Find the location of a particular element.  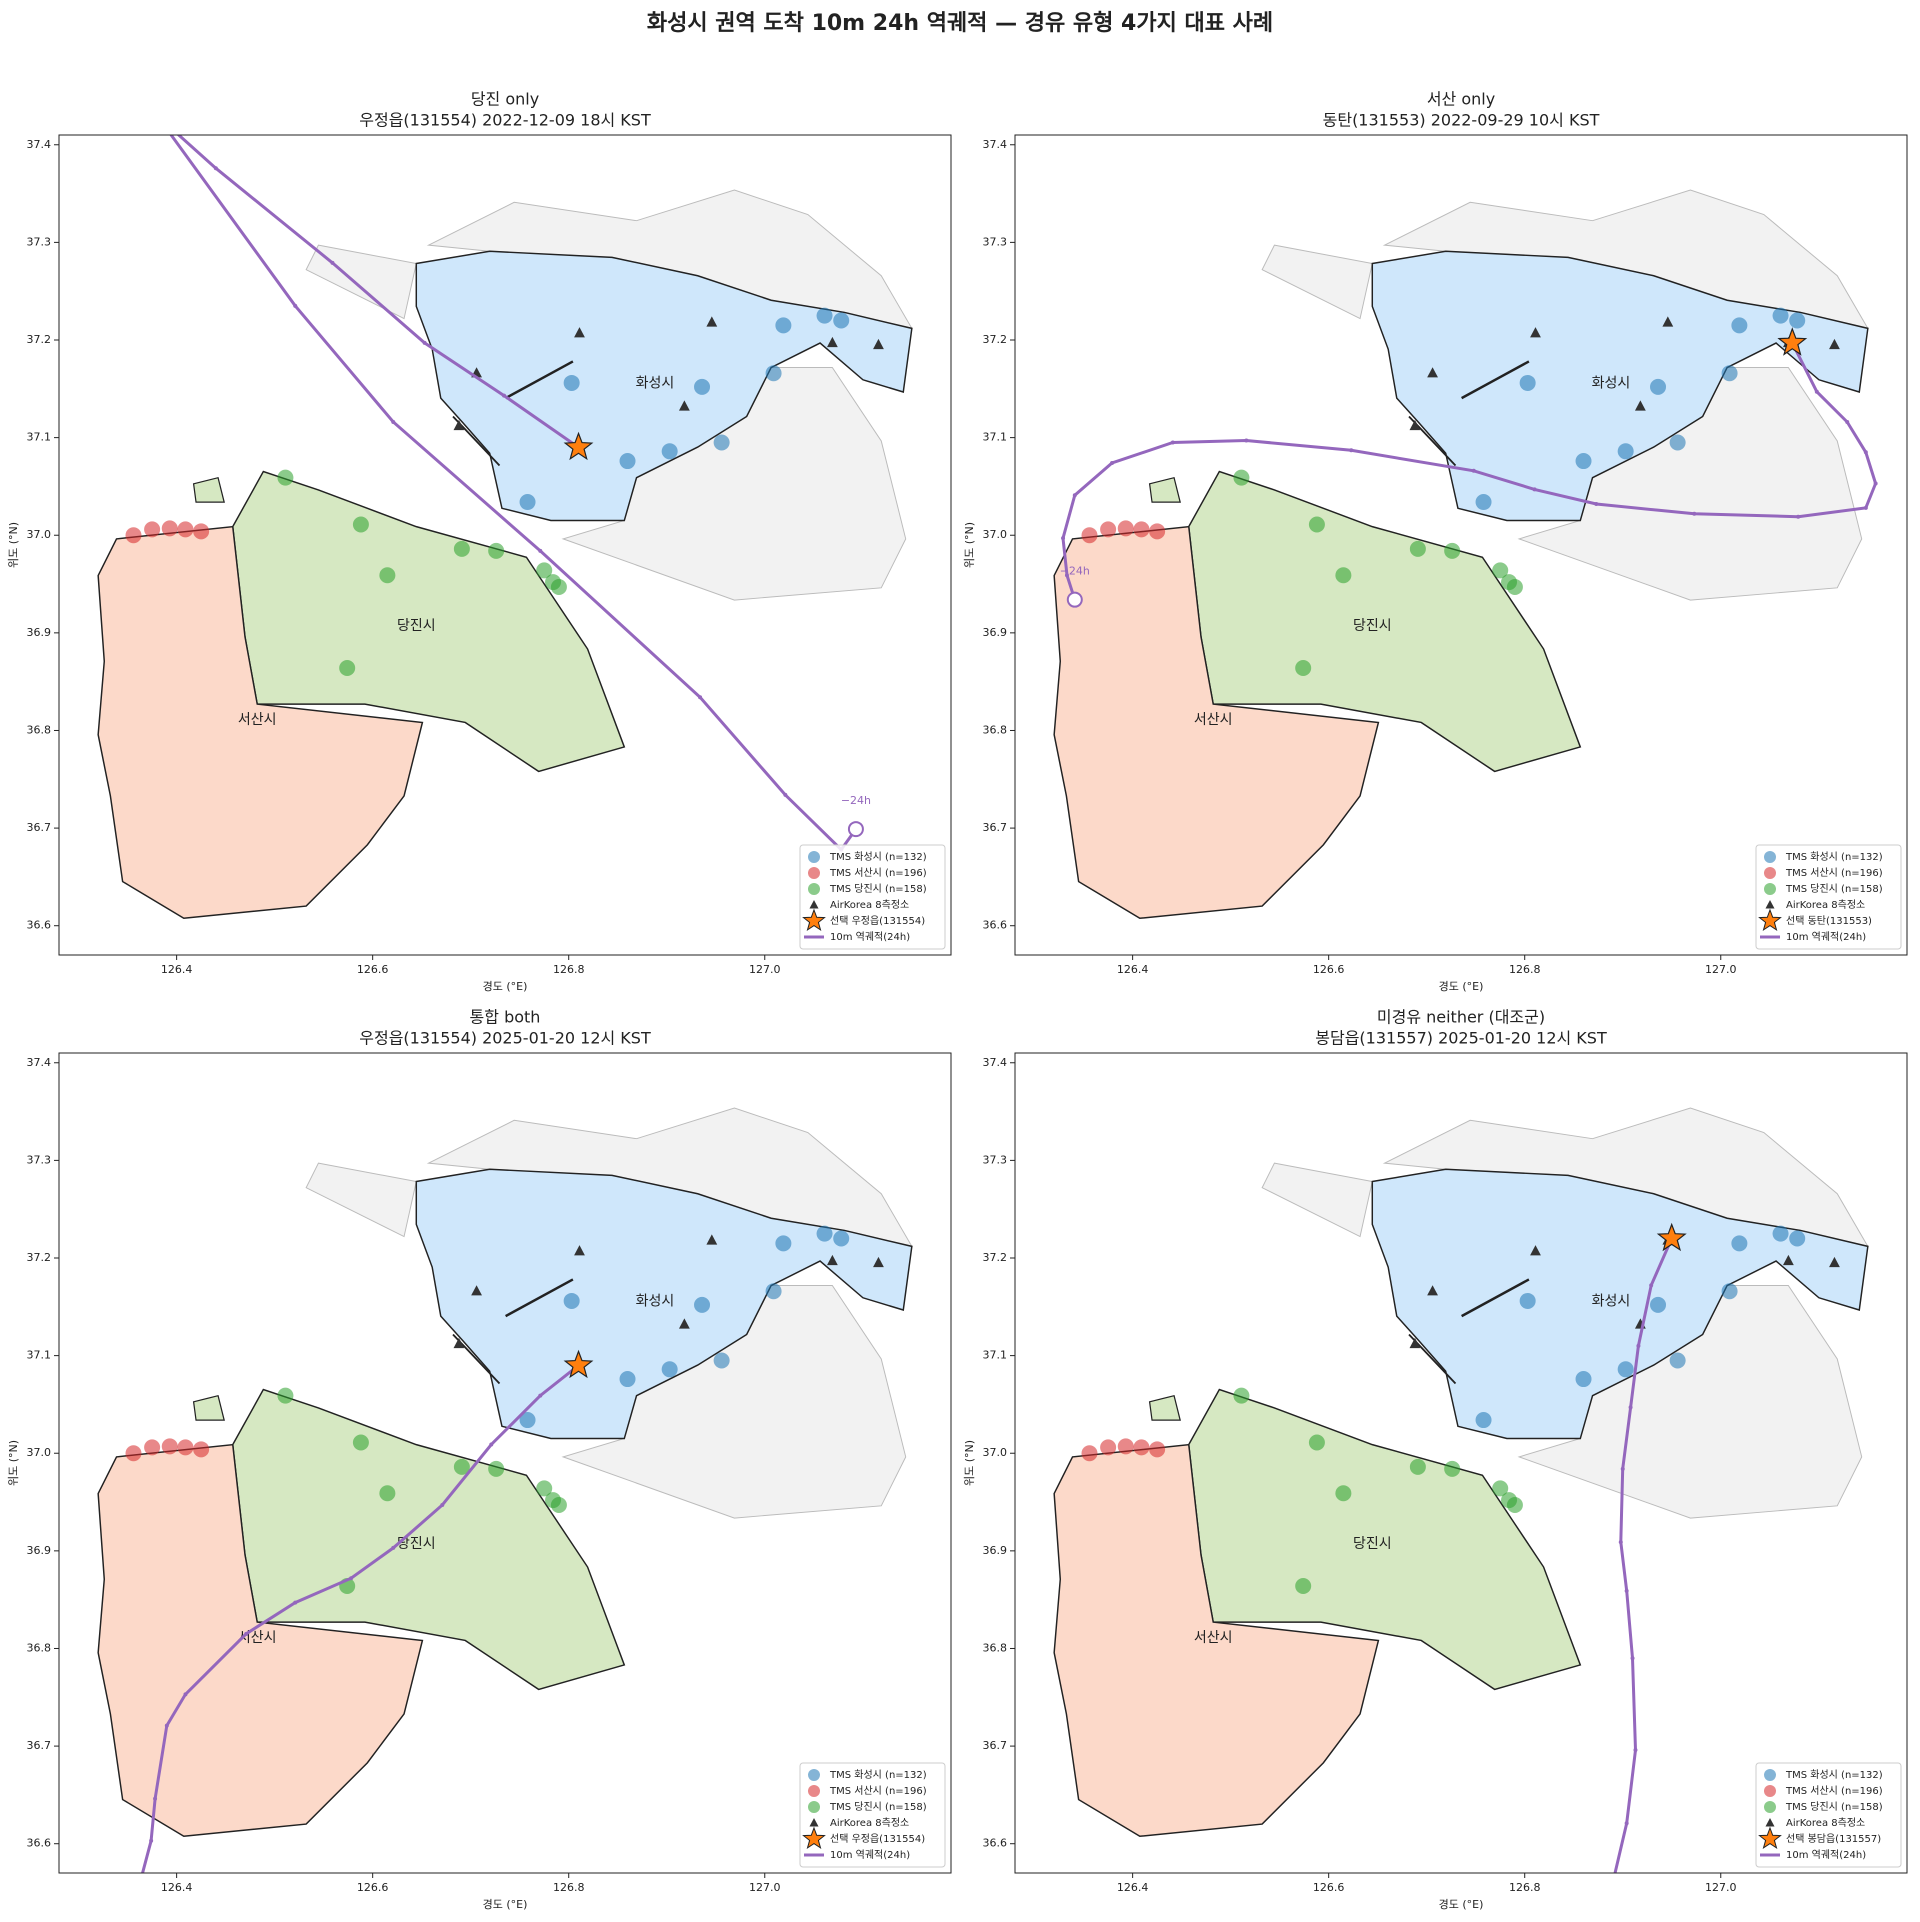

legend-label: TMS 당진시 (n=158) is located at coordinates (1834, 889).